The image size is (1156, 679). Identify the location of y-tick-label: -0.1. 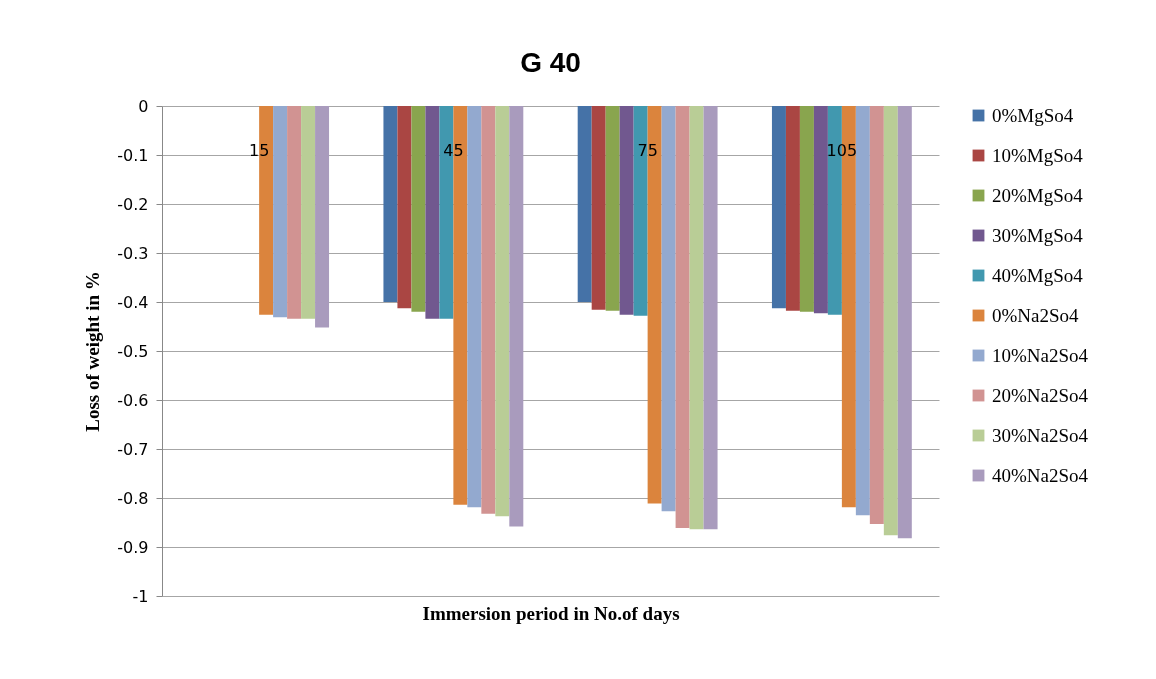
(133, 155).